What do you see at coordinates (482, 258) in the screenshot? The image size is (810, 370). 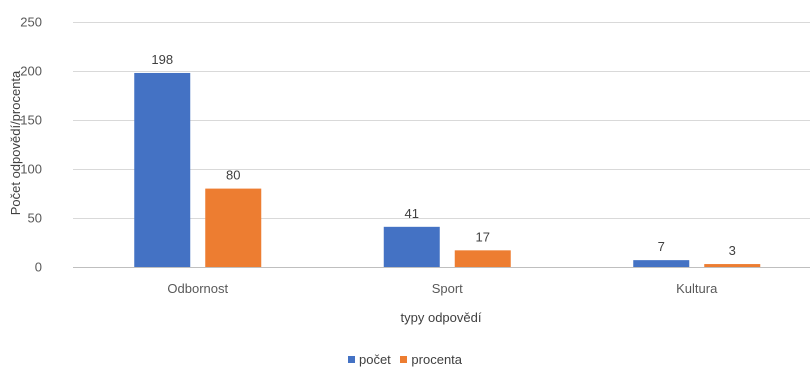 I see `bar-procenta-Sport` at bounding box center [482, 258].